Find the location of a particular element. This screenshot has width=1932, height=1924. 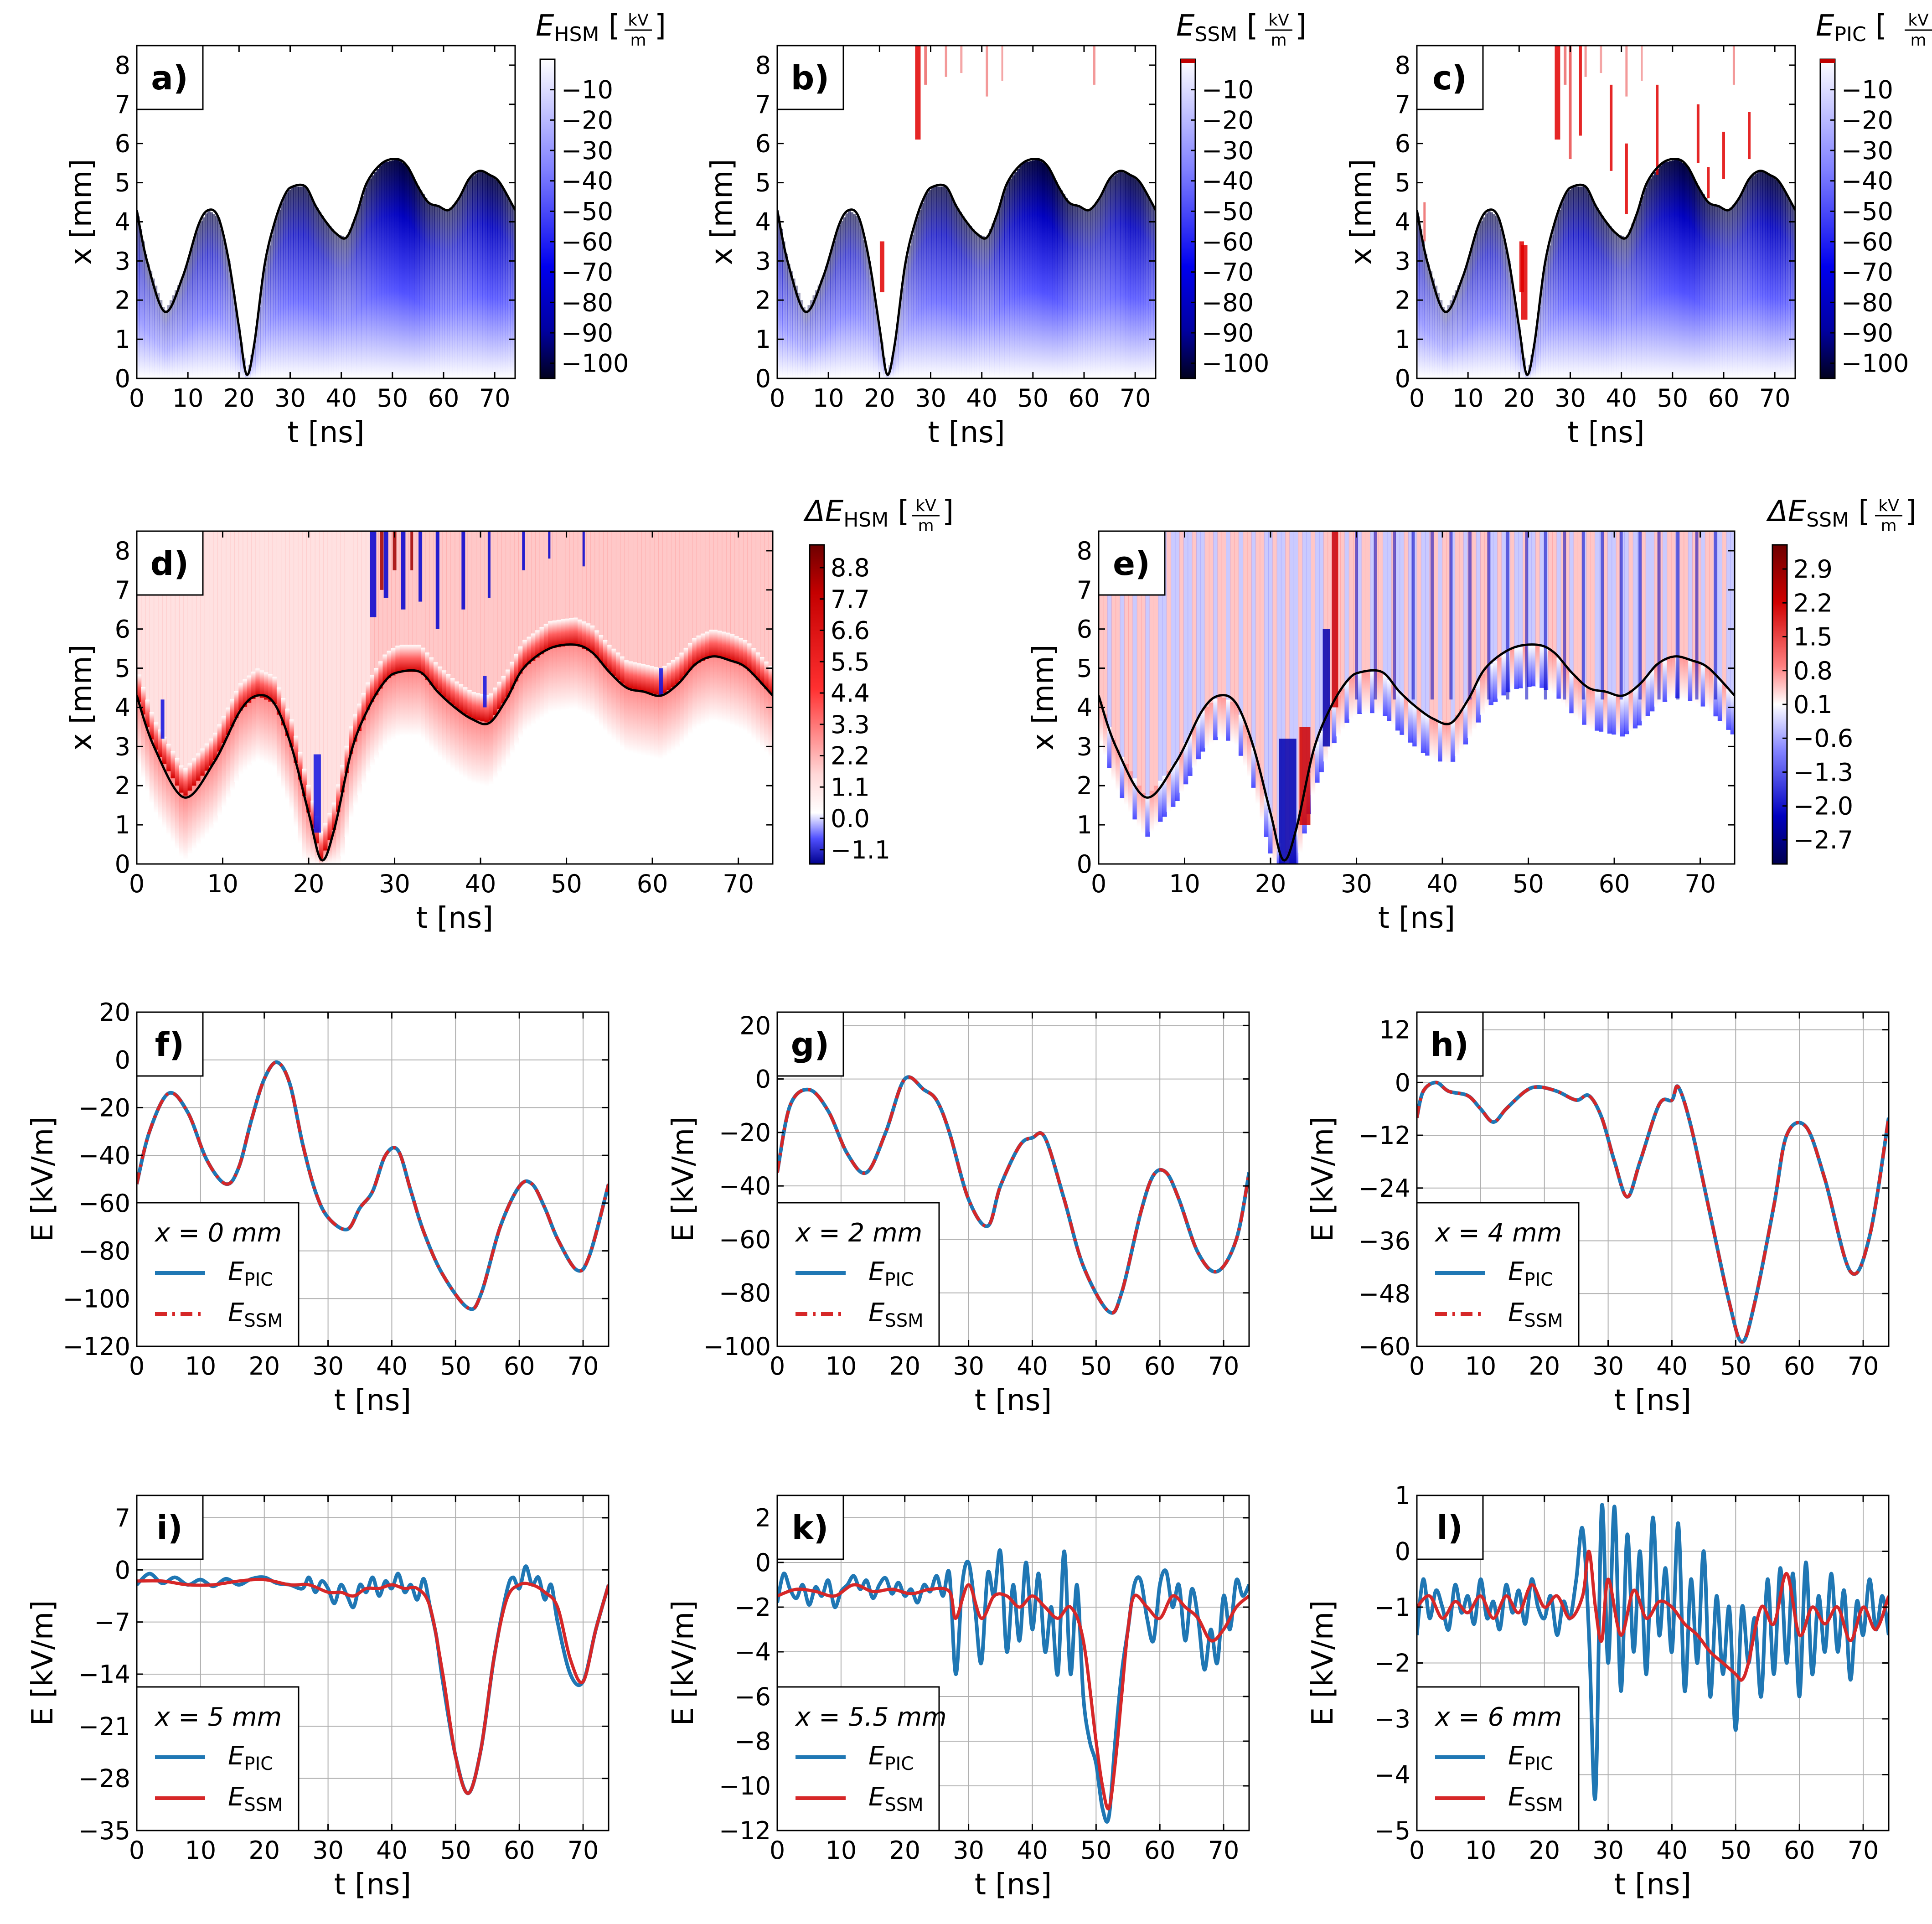

heatmap-streak is located at coordinates (1716, 615).